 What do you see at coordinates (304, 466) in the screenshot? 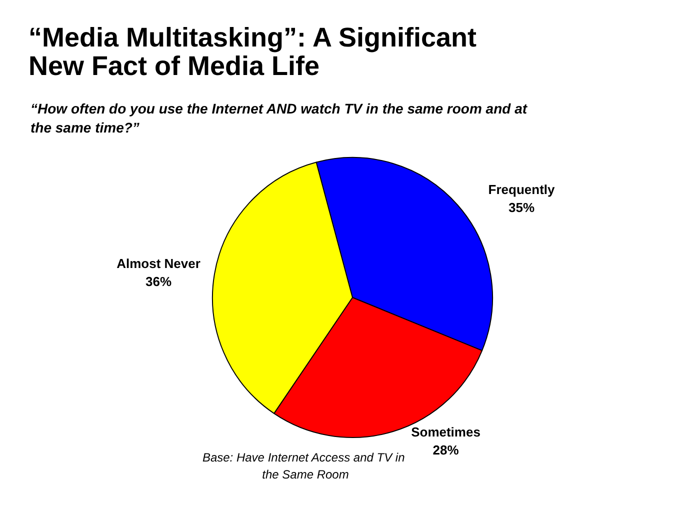
I see `text: Base: Have Internet Access and TV in the Same Room` at bounding box center [304, 466].